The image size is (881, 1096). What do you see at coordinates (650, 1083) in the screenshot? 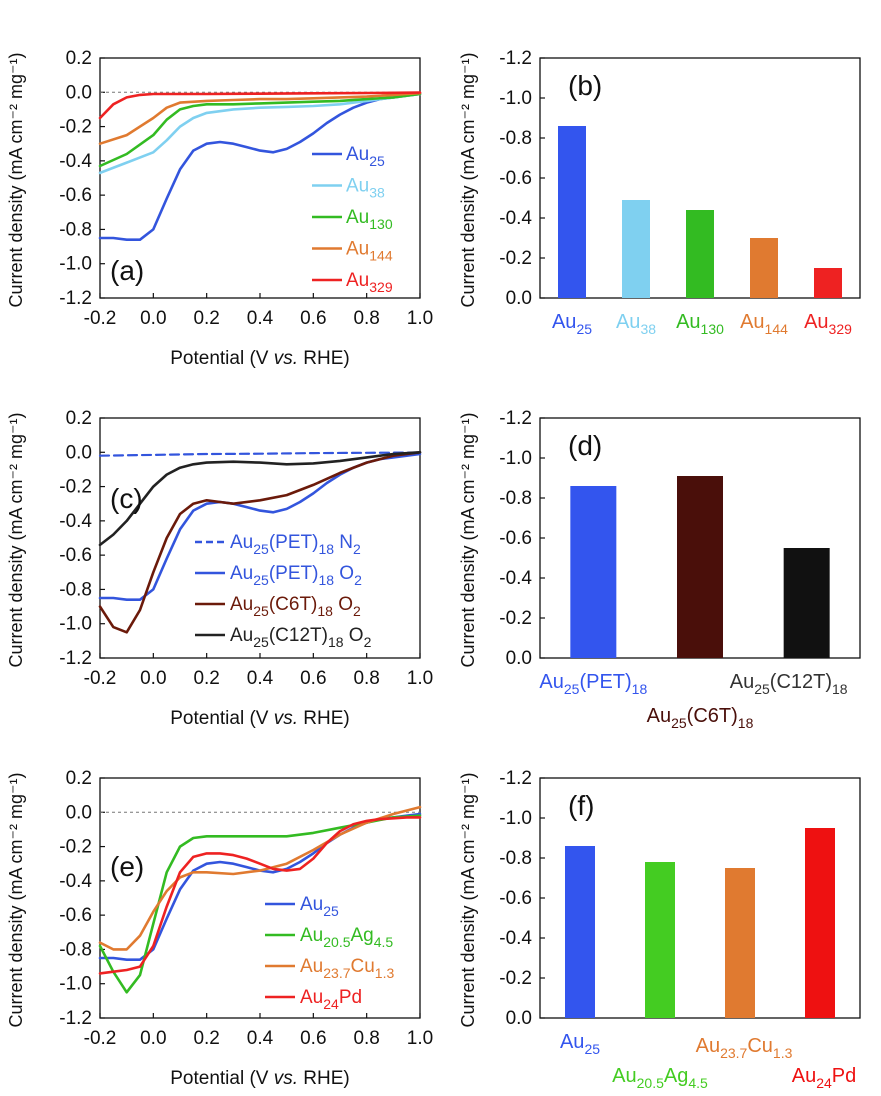
I see `category-label-part: 20.5` at bounding box center [650, 1083].